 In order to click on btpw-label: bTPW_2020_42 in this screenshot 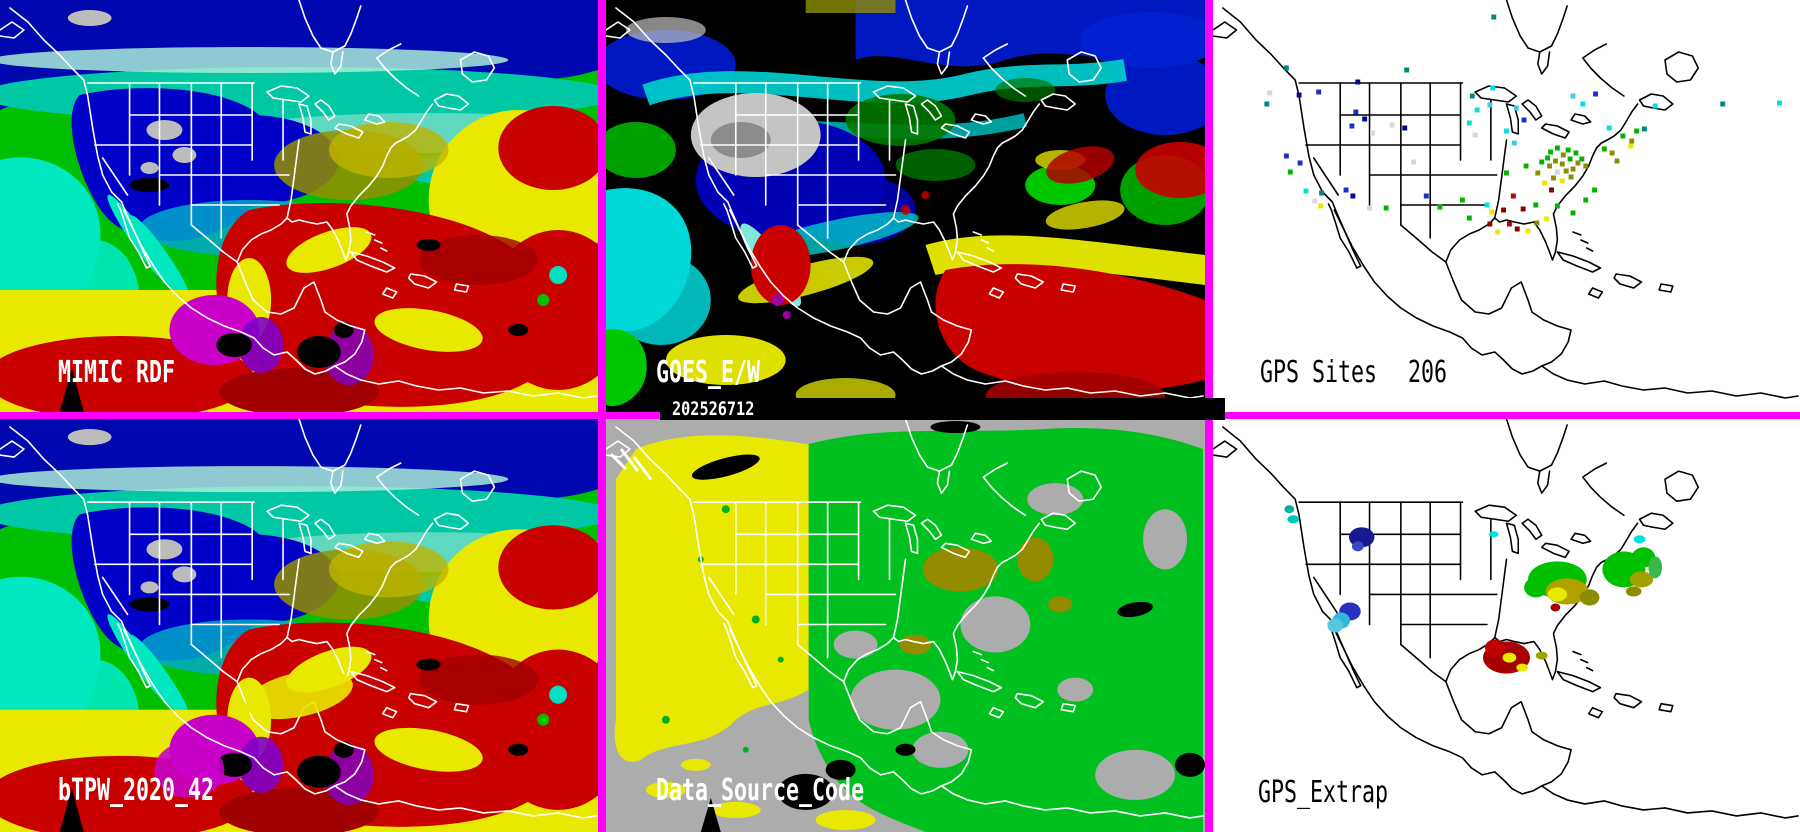, I will do `click(136, 790)`.